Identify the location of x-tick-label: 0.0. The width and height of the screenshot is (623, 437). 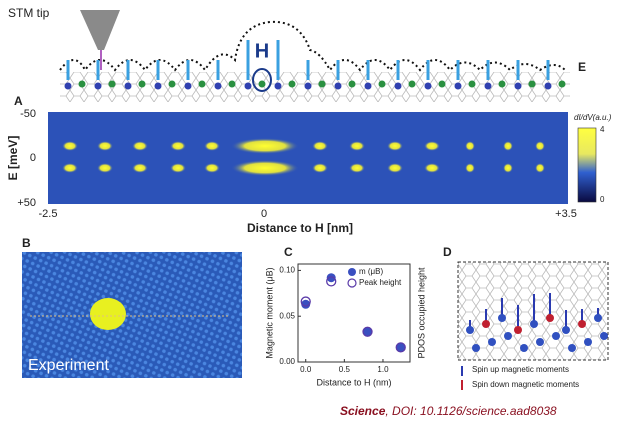
(306, 369).